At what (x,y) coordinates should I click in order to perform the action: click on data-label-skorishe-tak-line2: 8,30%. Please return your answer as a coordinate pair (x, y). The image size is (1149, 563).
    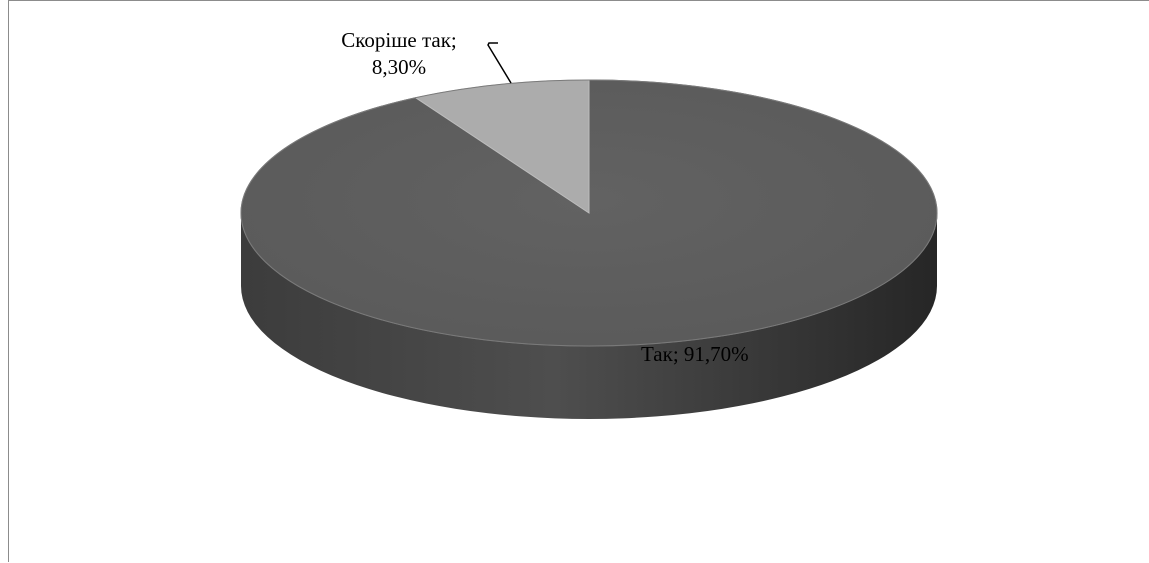
    Looking at the image, I should click on (399, 67).